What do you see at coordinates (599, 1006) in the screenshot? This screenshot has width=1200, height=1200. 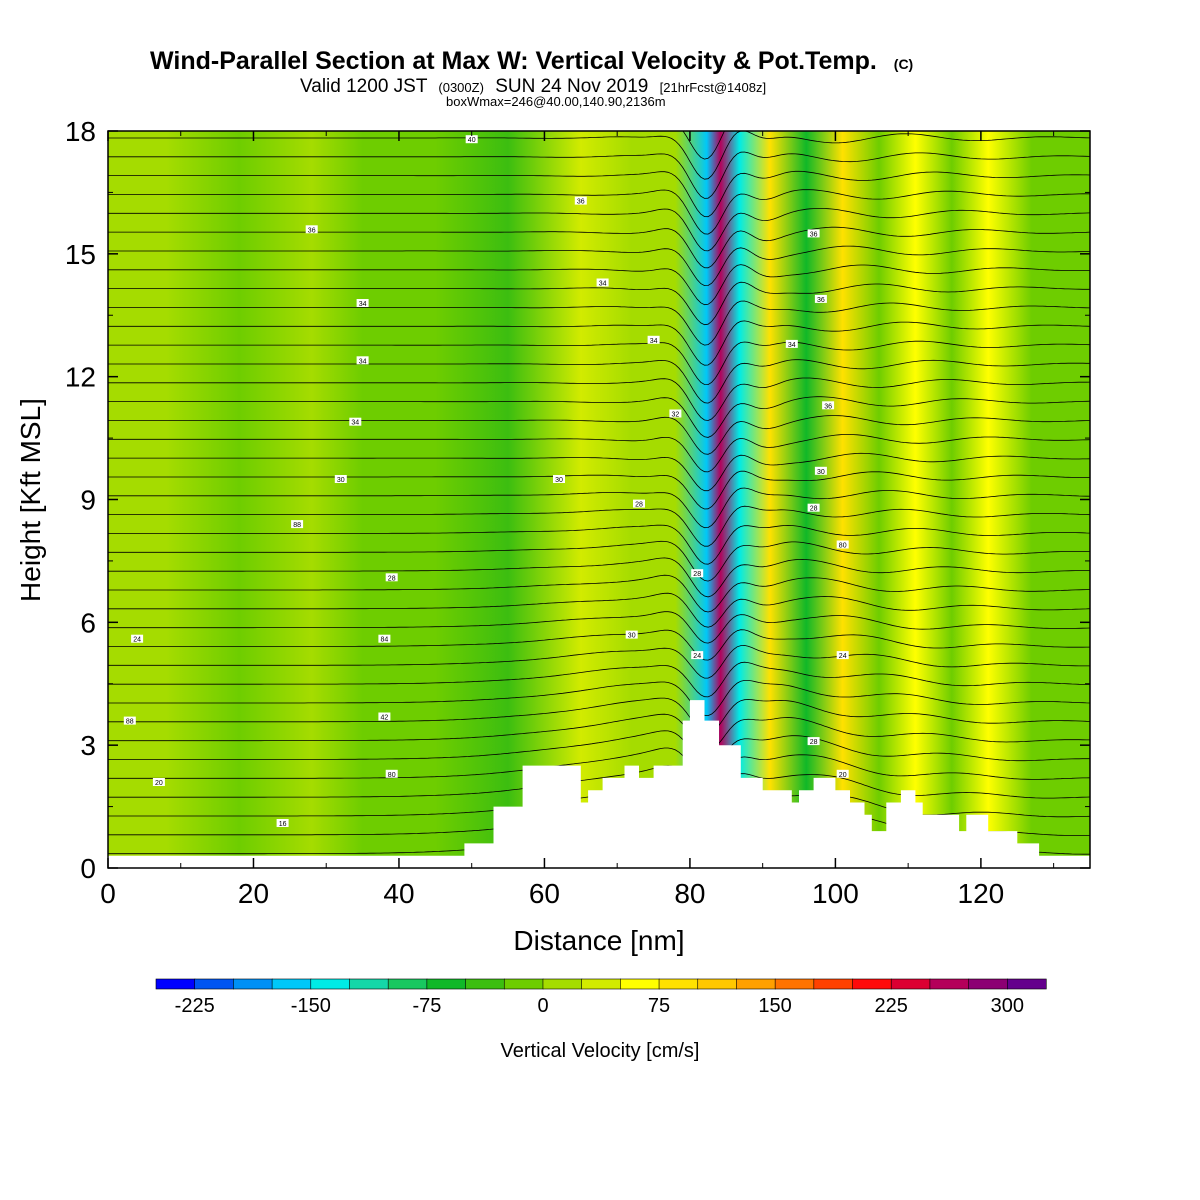 I see `colorbar-tick-labels: -225 -150 -75 0 75 150 225 300` at bounding box center [599, 1006].